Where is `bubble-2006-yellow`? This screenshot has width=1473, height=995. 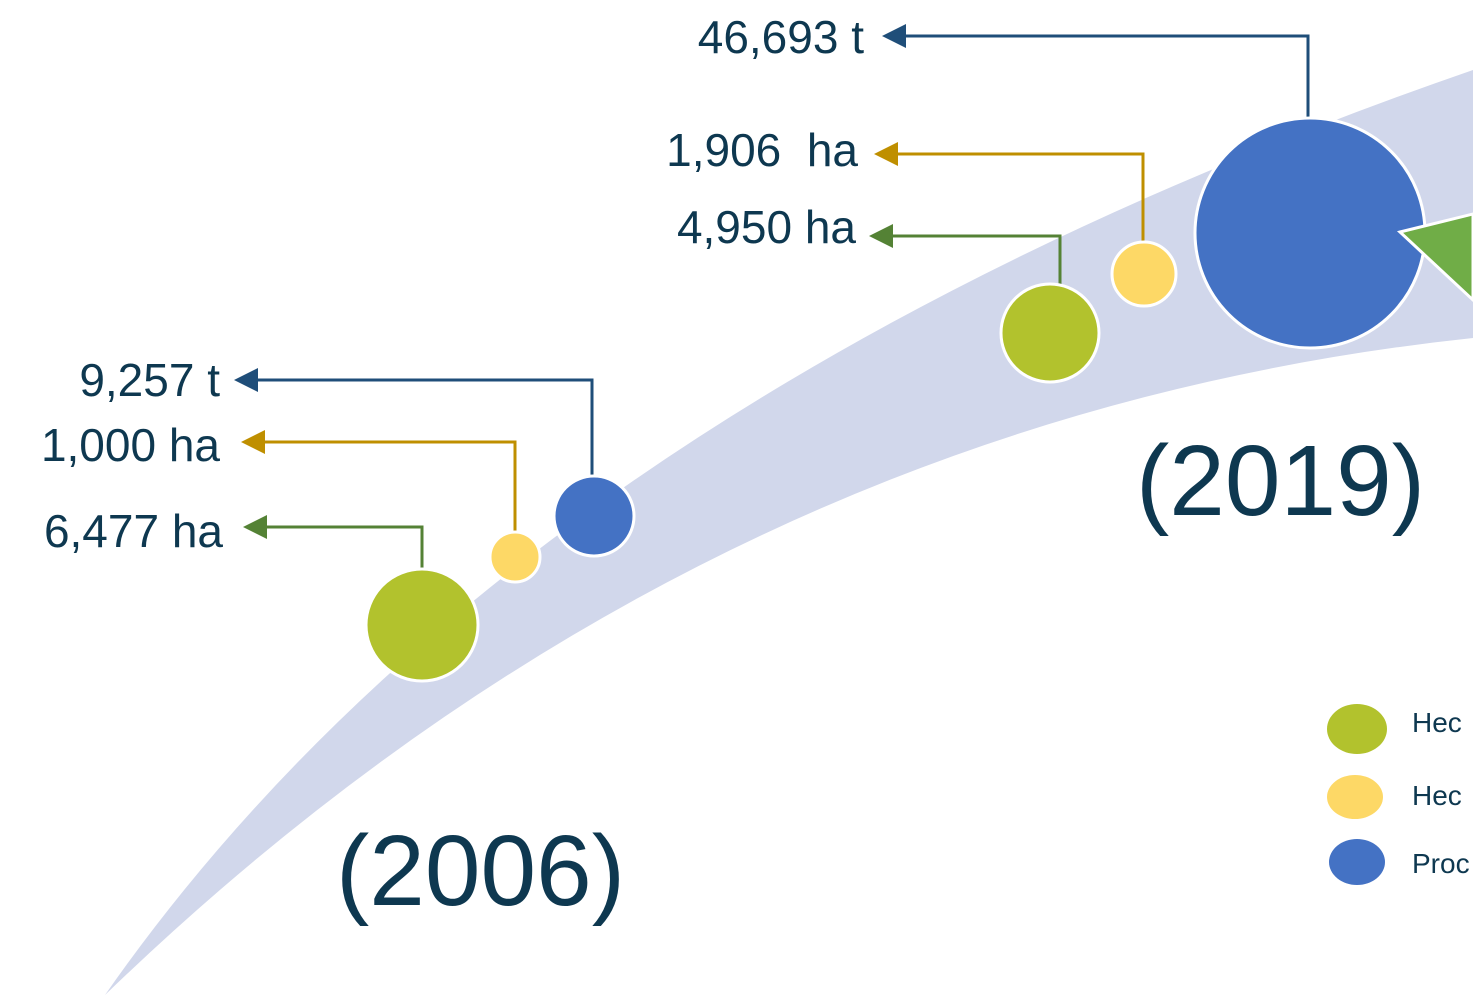 bubble-2006-yellow is located at coordinates (515, 557).